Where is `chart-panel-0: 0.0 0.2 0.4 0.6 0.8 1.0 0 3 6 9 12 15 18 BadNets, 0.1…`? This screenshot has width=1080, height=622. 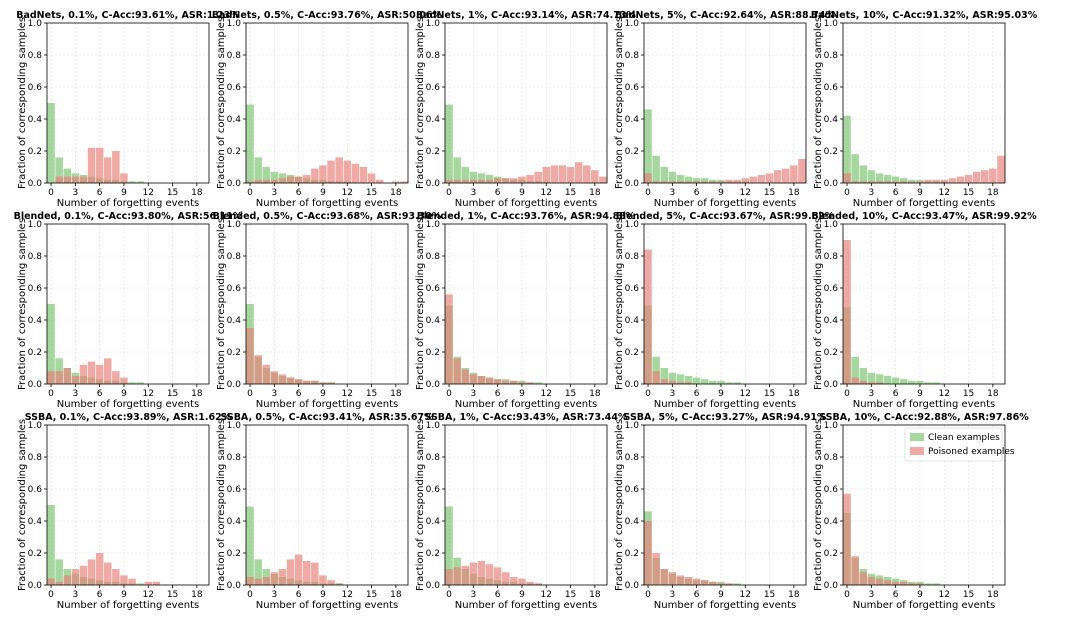
chart-panel-0: 0.0 0.2 0.4 0.6 0.8 1.0 0 3 6 9 12 15 18 BadNets, 0.1… is located at coordinates (128, 109).